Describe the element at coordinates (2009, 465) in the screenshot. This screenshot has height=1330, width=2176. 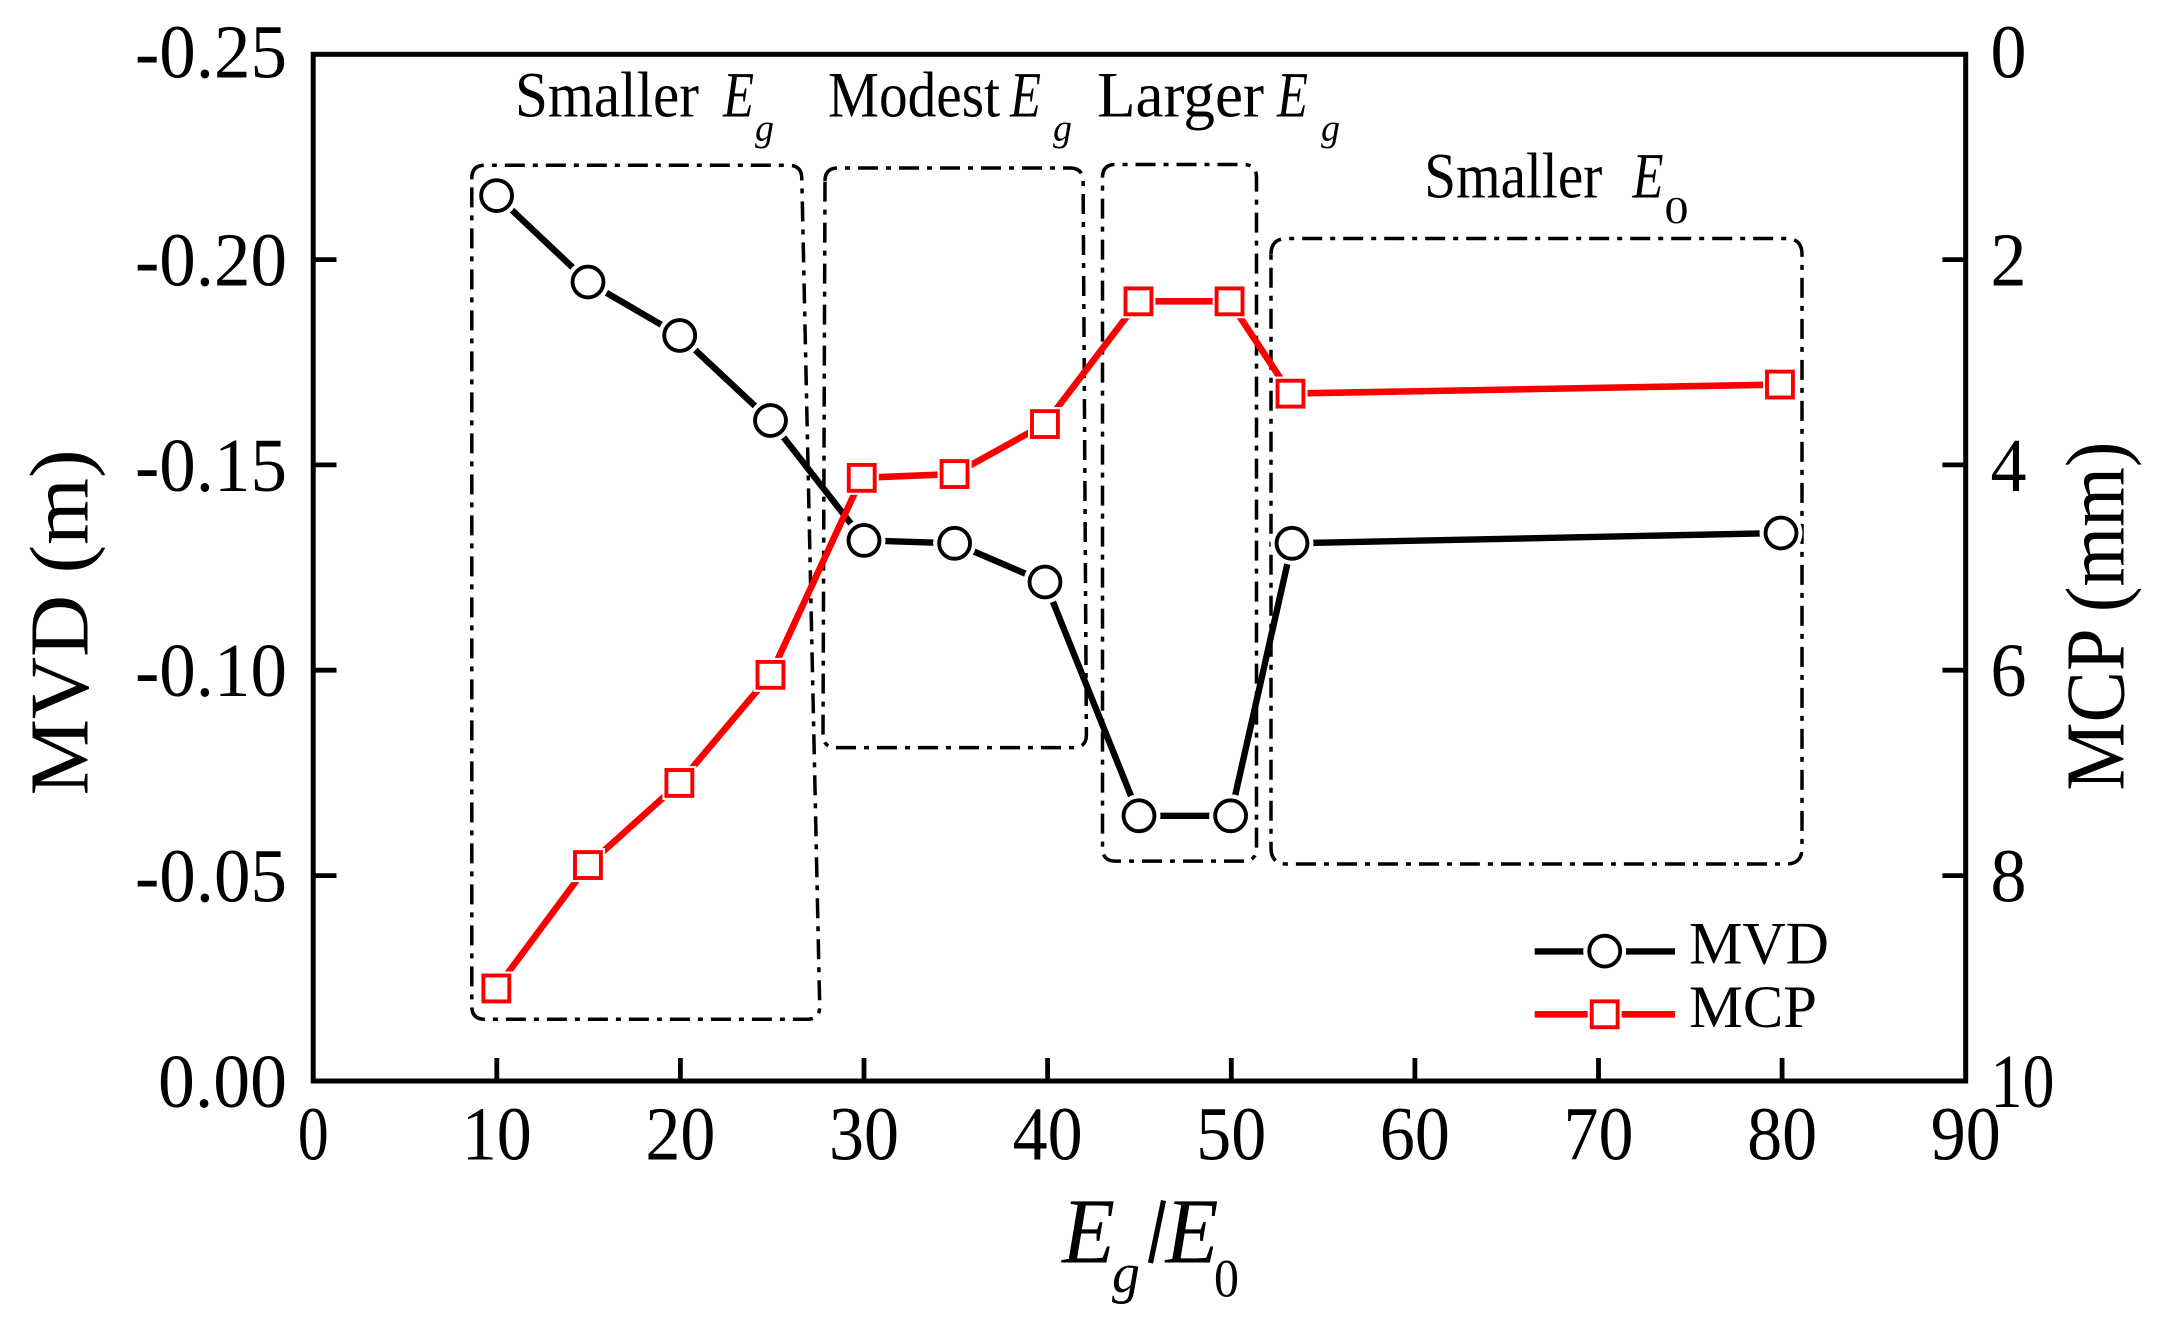
I see `svg-text: 4` at that location.